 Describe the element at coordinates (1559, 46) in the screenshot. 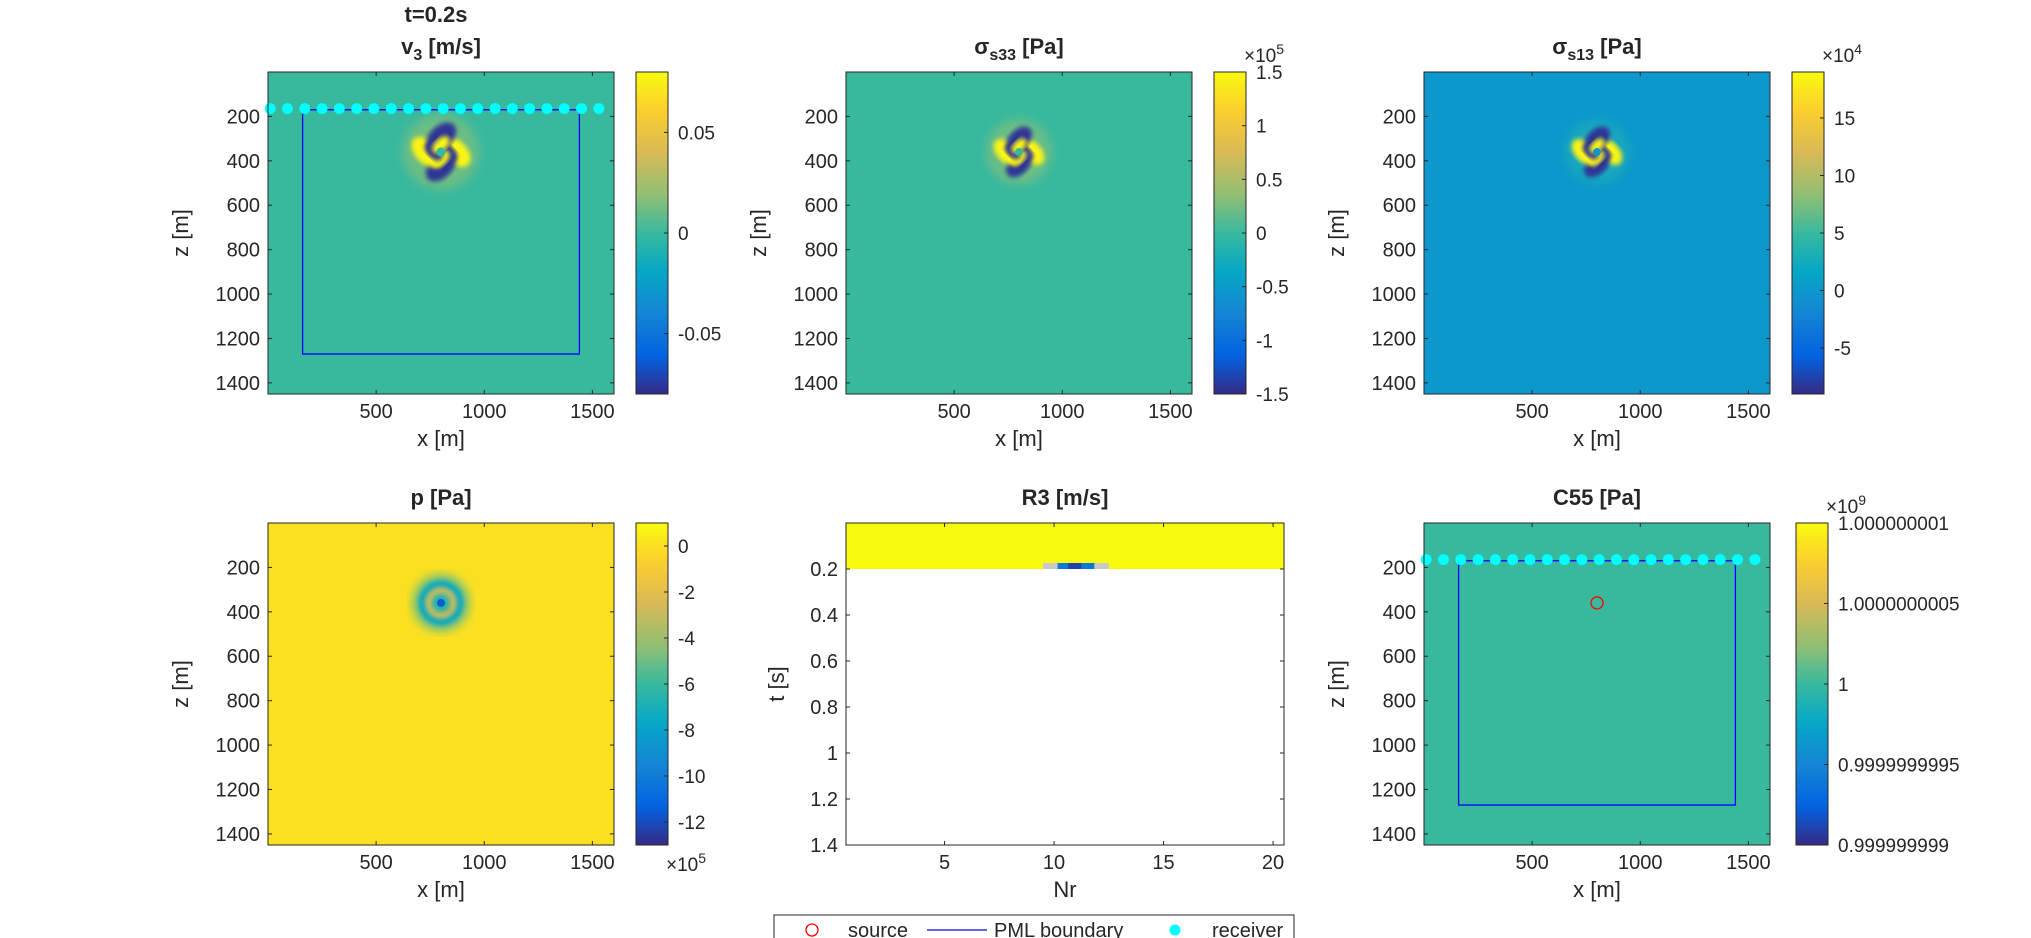

I see `title-main: σ` at that location.